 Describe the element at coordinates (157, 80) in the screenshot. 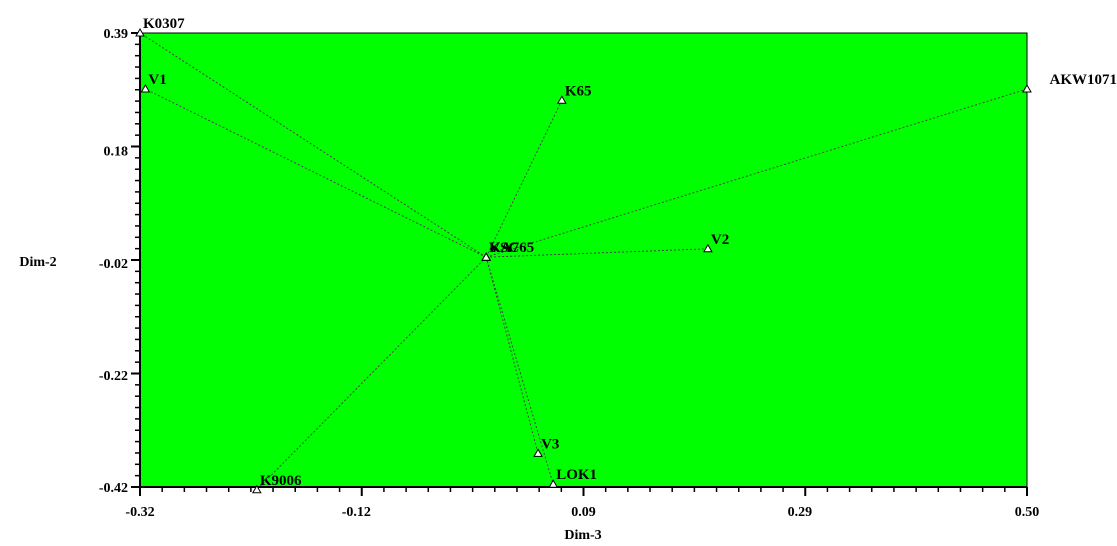

I see `point-label: V1` at that location.